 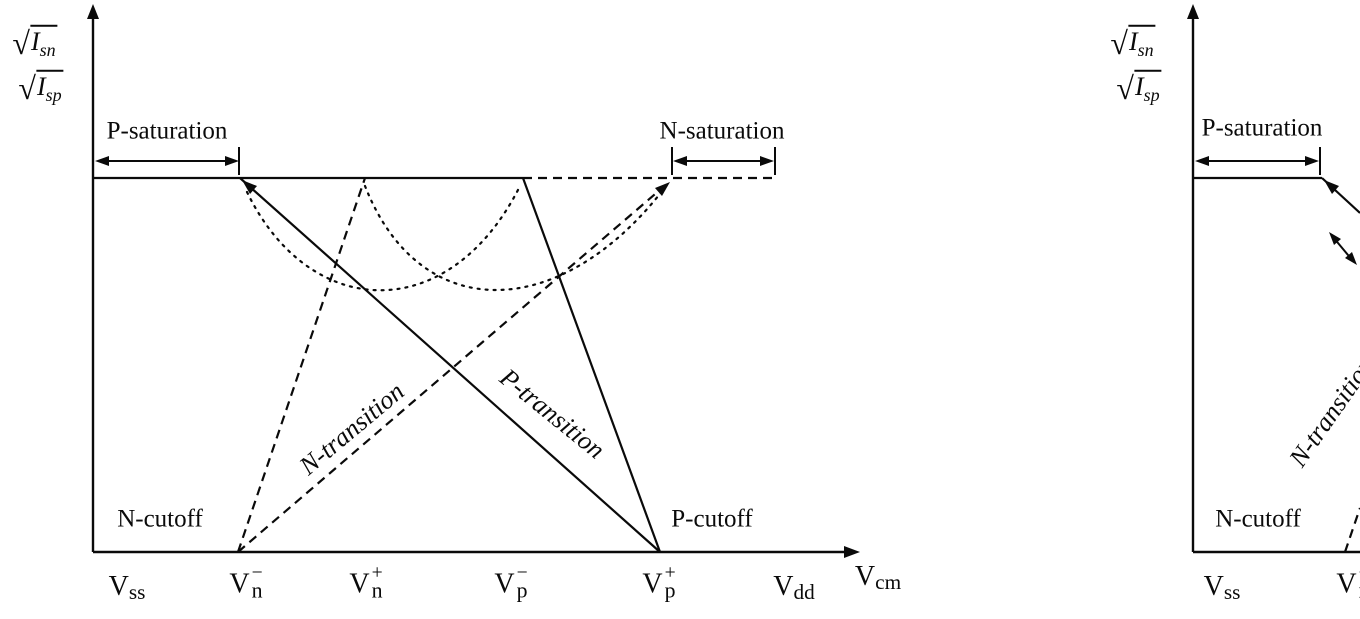 What do you see at coordinates (794, 587) in the screenshot?
I see `left-x-tick-vdd: Vdd` at bounding box center [794, 587].